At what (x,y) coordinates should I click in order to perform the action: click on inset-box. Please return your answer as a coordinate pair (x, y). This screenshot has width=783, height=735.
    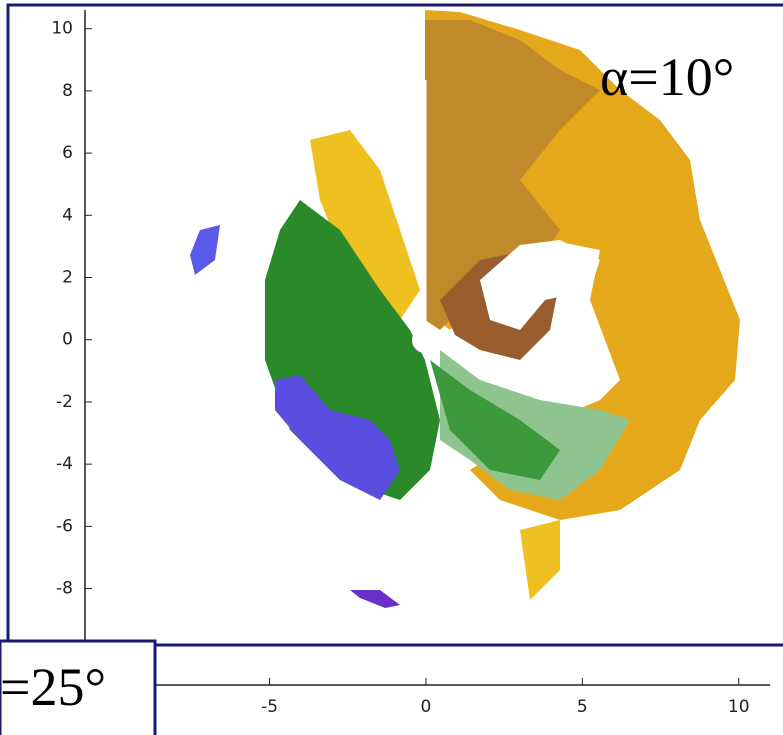
    Looking at the image, I should click on (78, 687).